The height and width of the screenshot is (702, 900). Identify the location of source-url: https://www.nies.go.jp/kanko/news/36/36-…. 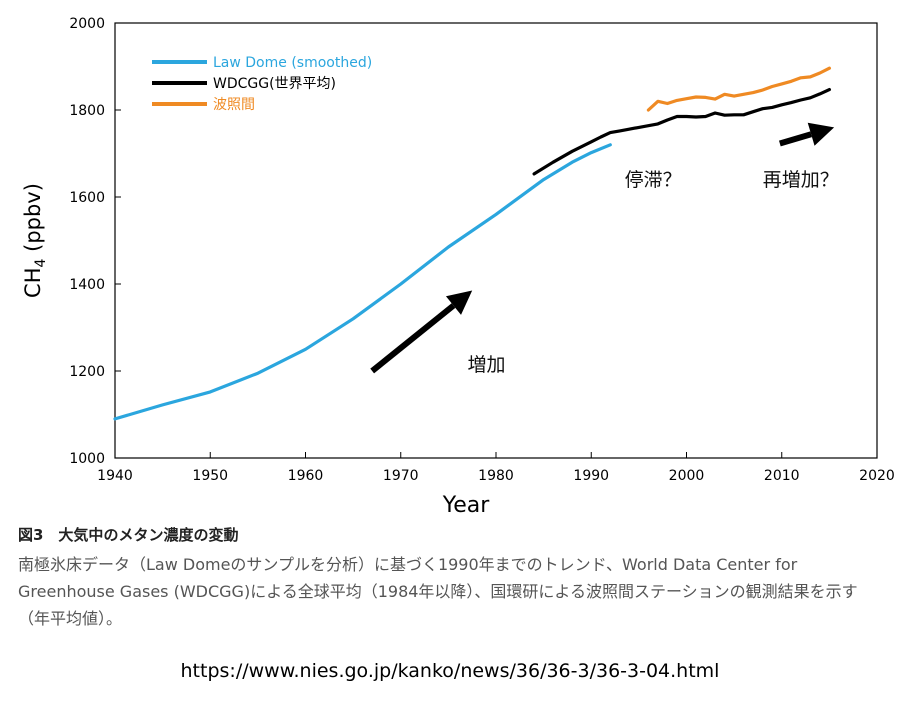
(450, 671).